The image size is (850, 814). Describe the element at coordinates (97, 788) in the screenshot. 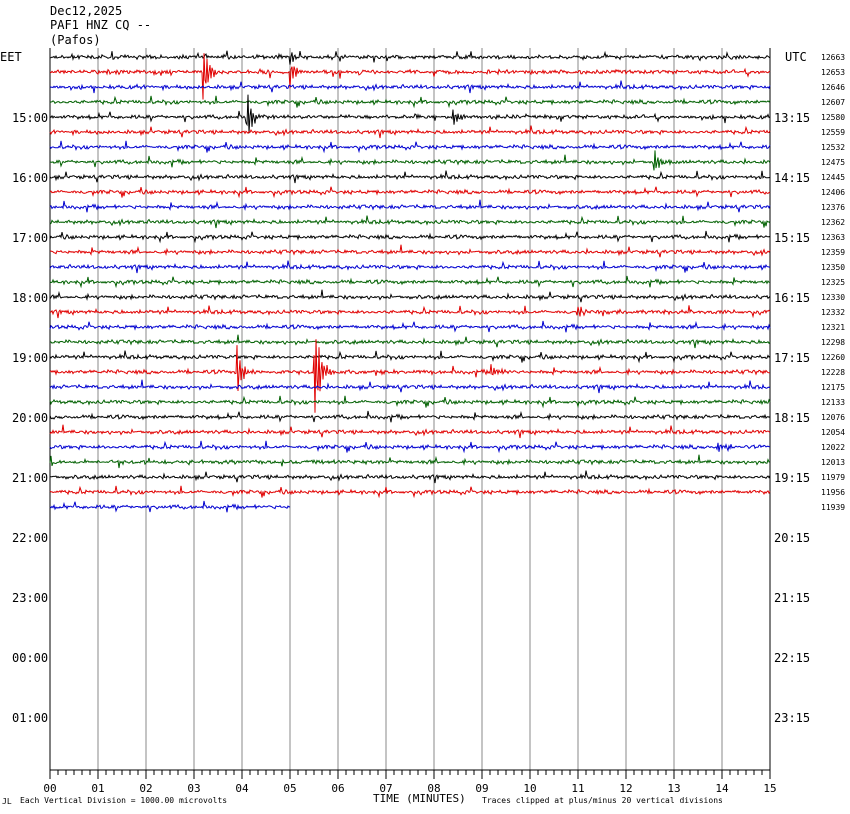

I see `x-tick-label: 01` at that location.